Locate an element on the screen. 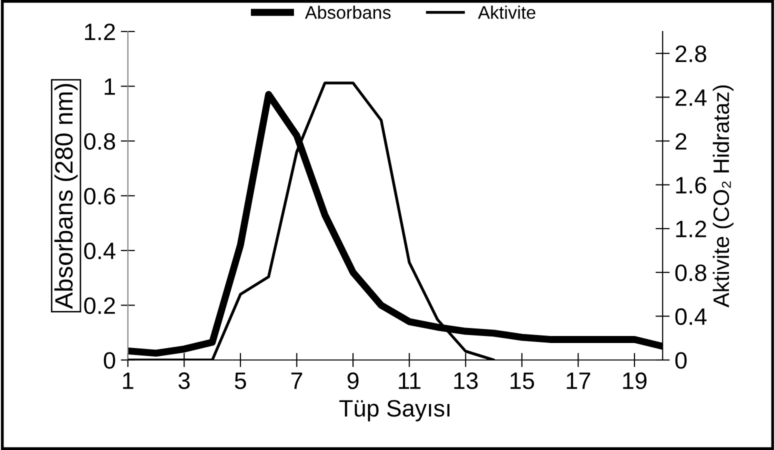 This screenshot has width=775, height=450. legend-label: Absorbans is located at coordinates (347, 12).